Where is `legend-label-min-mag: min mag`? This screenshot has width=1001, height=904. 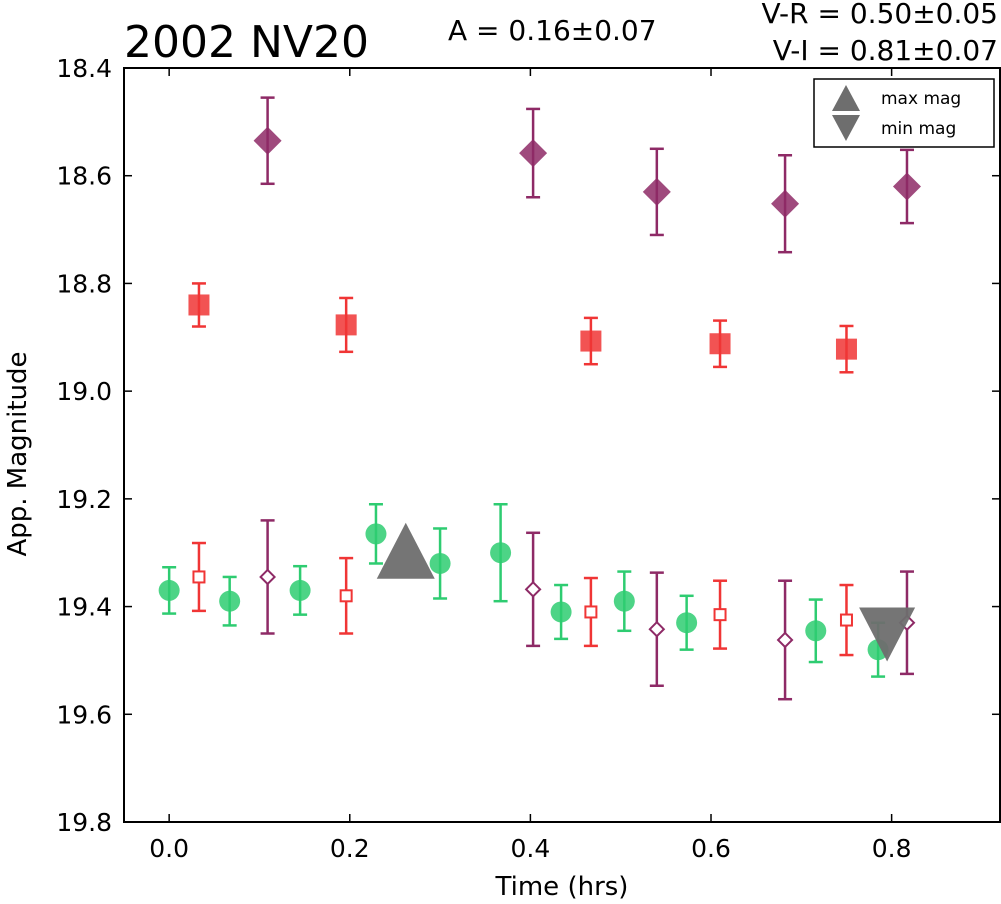 legend-label-min-mag: min mag is located at coordinates (918, 129).